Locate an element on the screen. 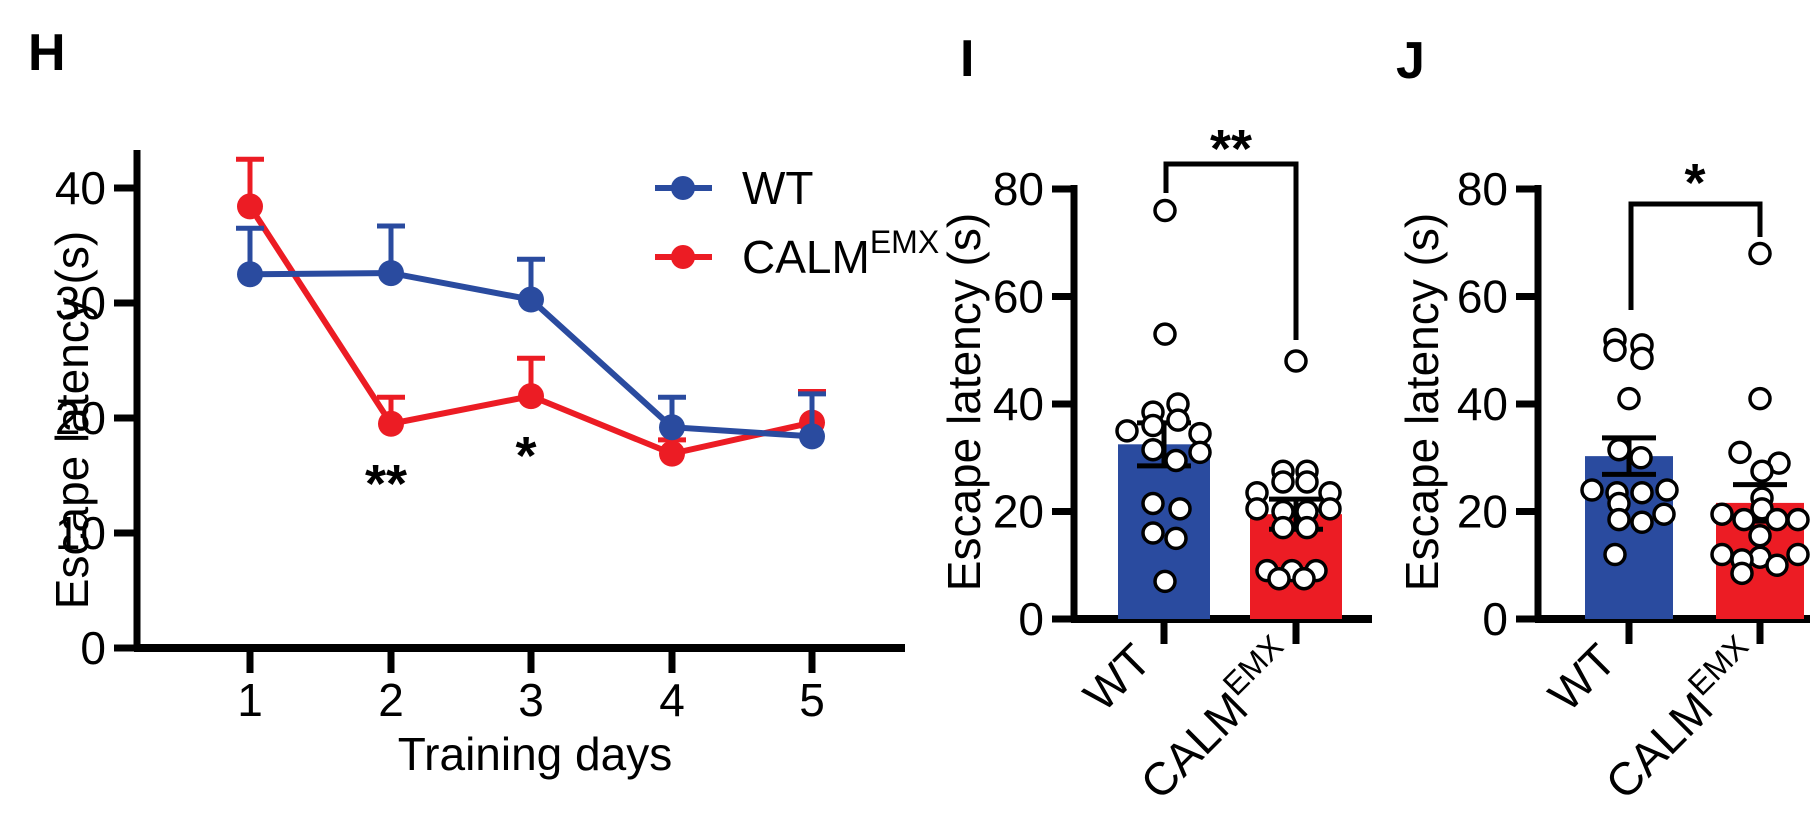  h-y-tick-label: 30 is located at coordinates (80, 303).